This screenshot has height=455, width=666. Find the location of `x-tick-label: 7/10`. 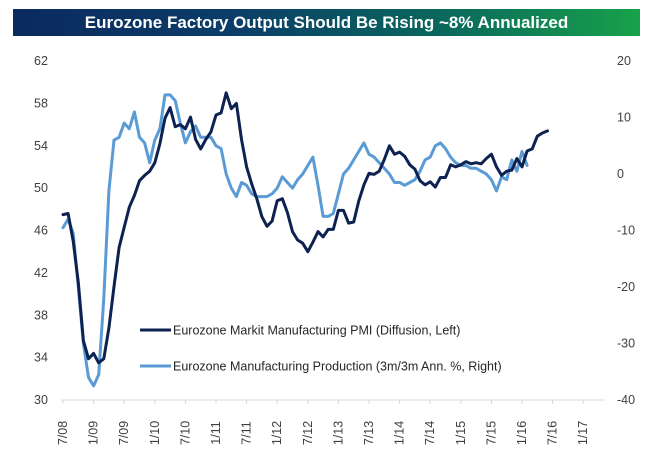

x-tick-label: 7/10 is located at coordinates (185, 433).